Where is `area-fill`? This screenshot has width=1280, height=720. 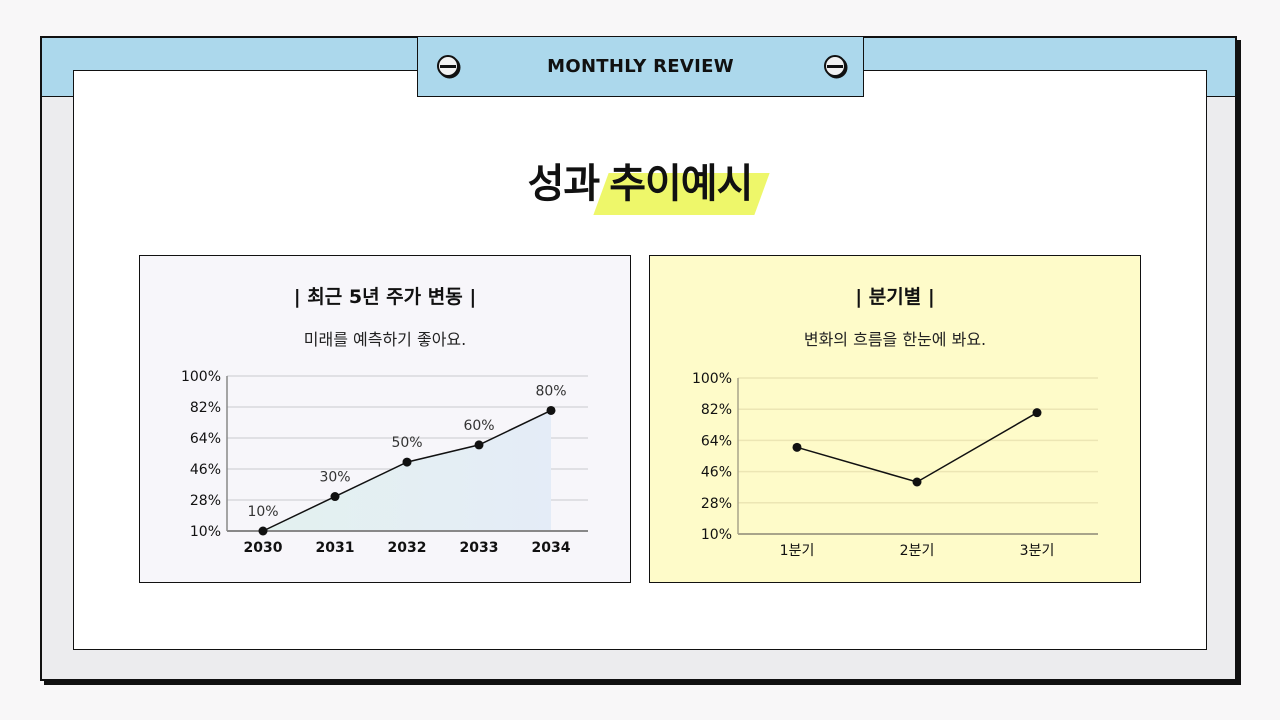 area-fill is located at coordinates (407, 470).